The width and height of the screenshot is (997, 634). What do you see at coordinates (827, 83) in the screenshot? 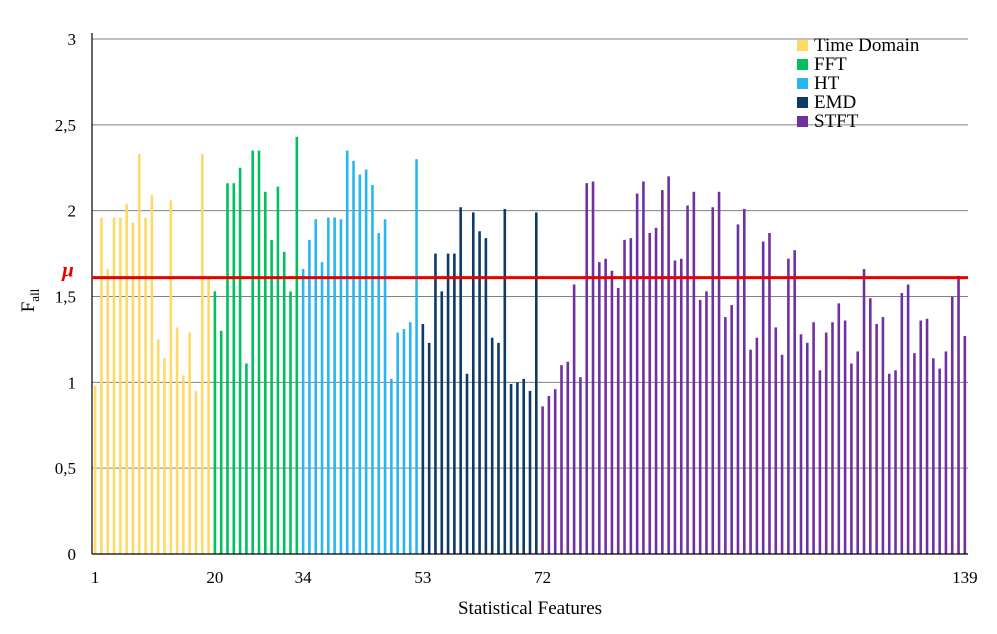
I see `legend-label: HT` at bounding box center [827, 83].